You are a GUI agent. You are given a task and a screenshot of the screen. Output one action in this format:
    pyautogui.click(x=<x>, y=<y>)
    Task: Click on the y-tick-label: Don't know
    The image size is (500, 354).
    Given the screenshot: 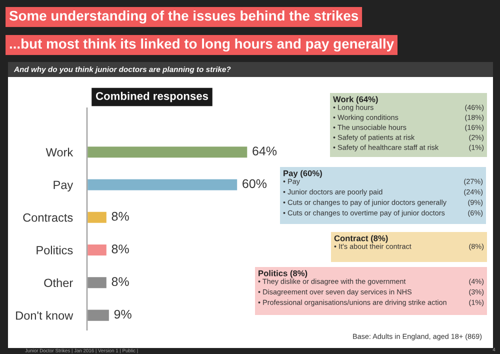 What is the action you would take?
    pyautogui.click(x=45, y=315)
    